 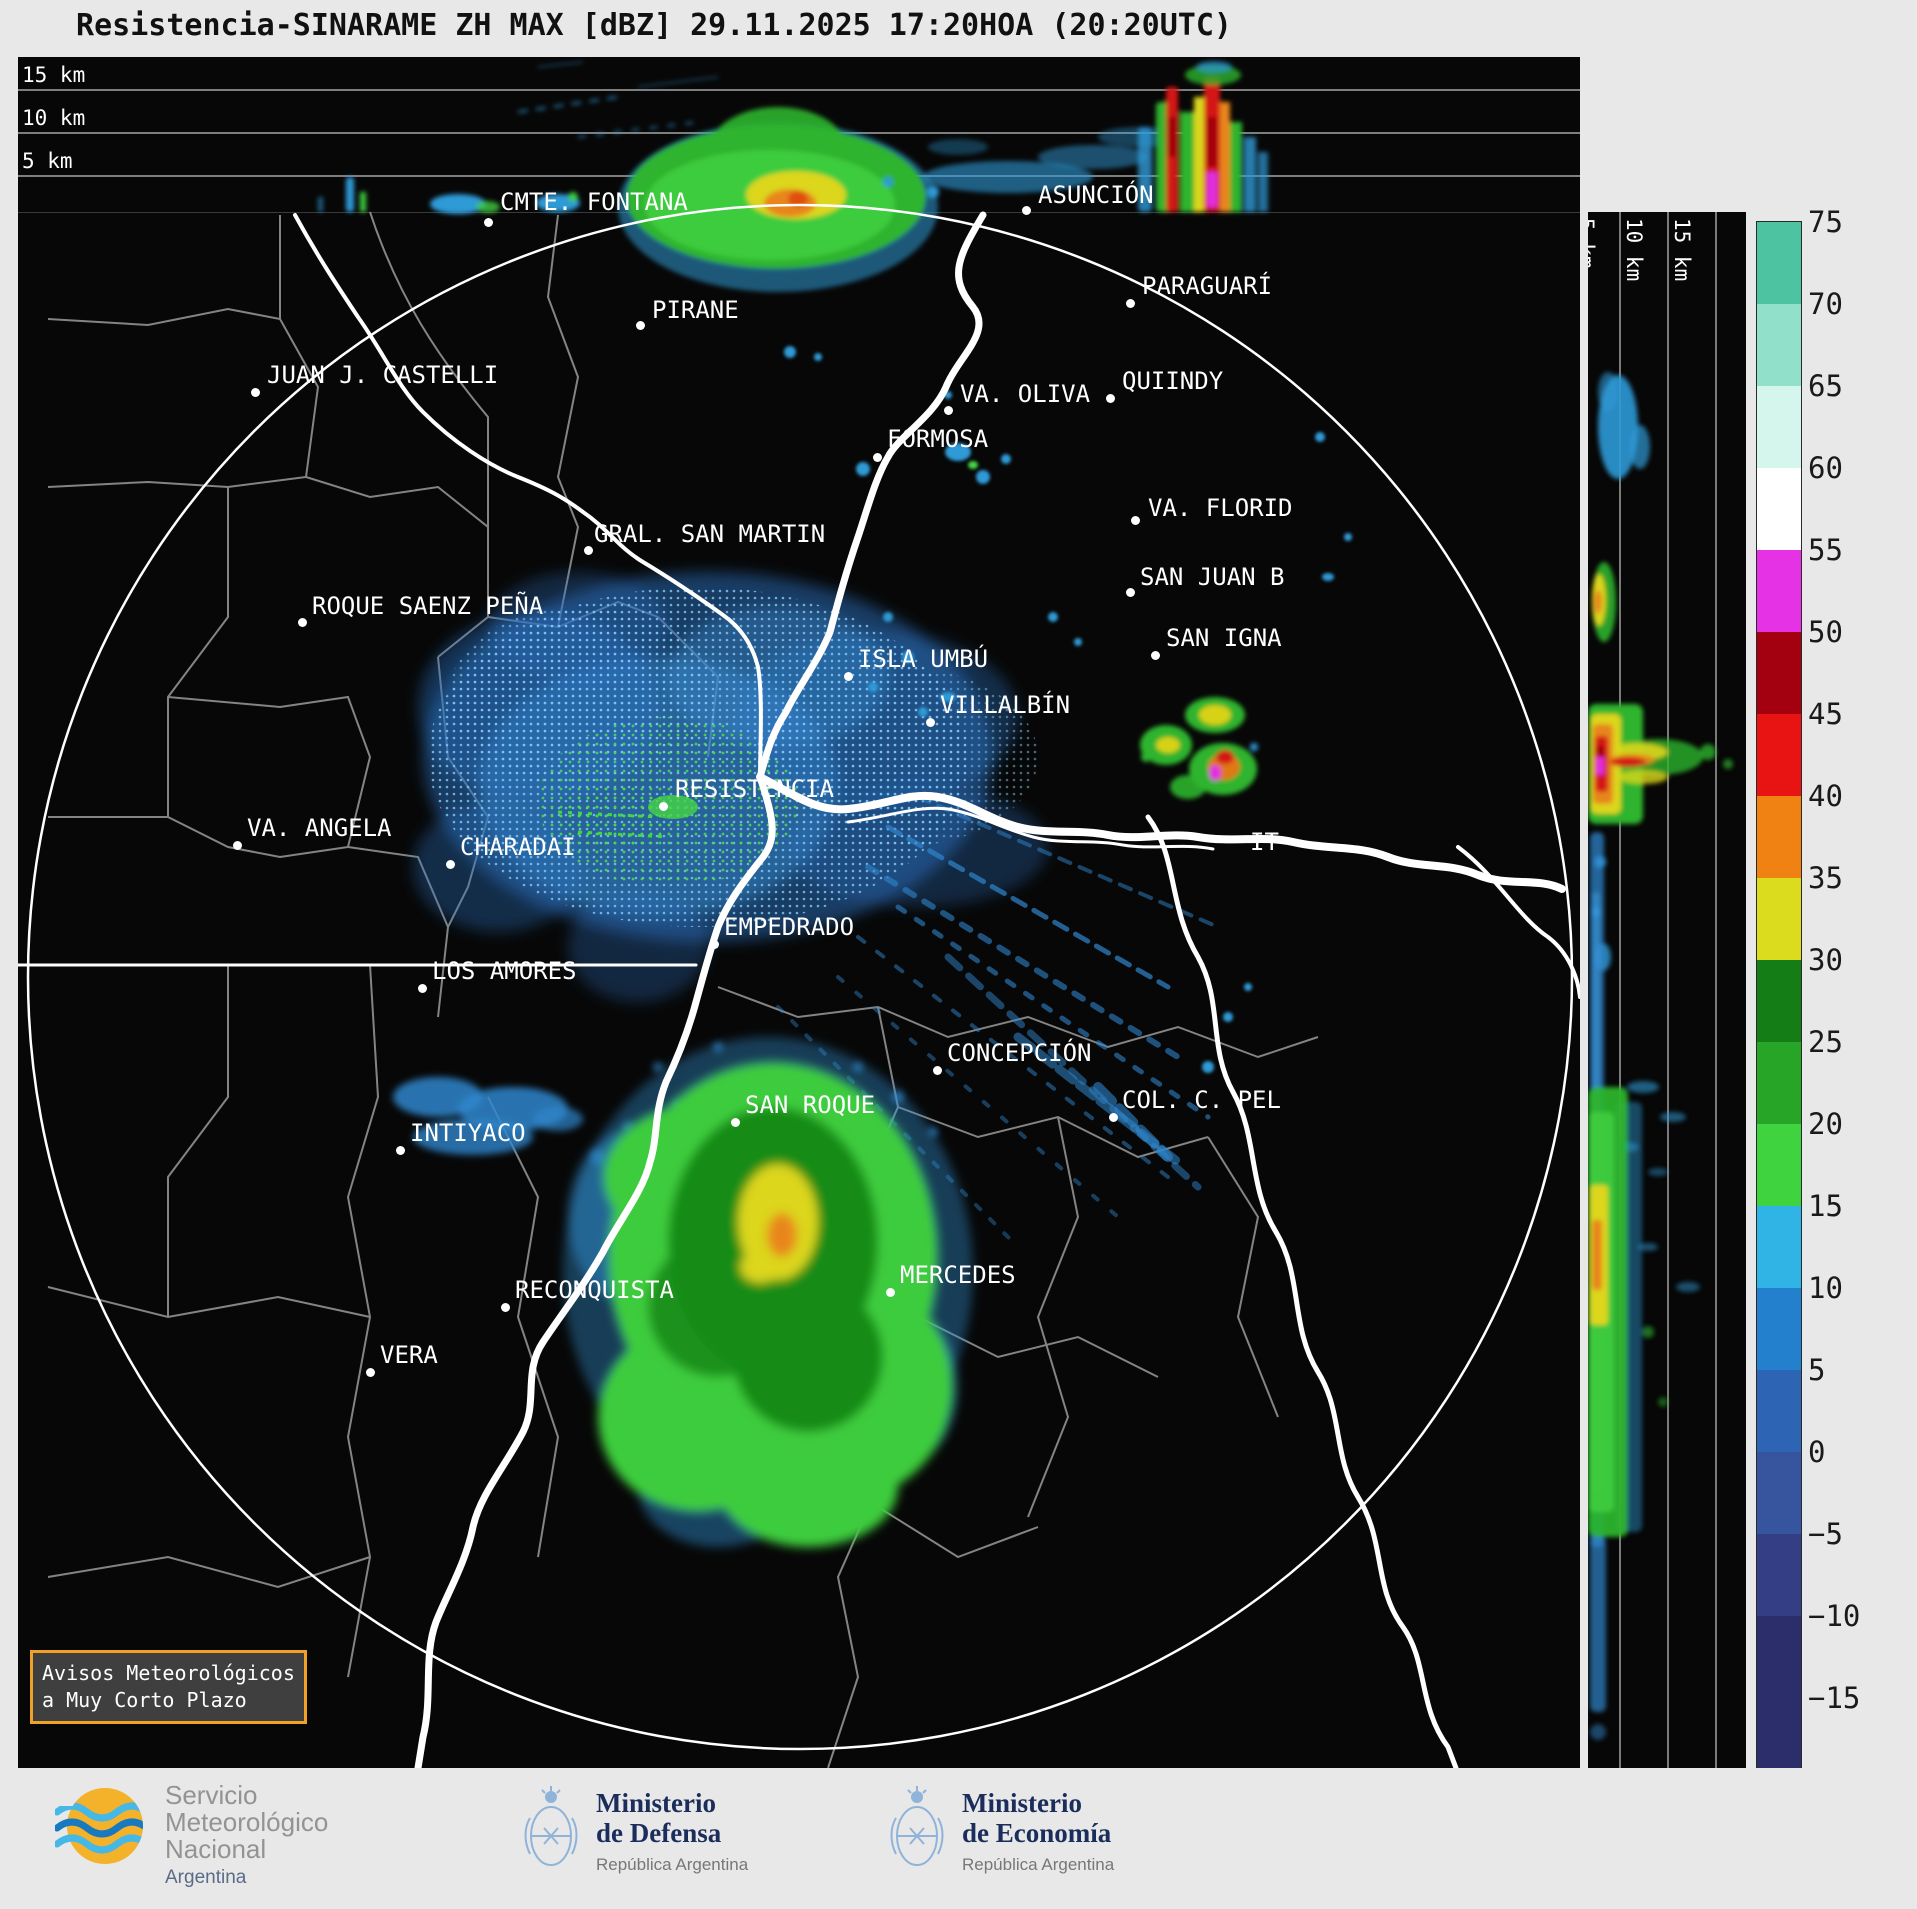 What do you see at coordinates (1779, 1733) in the screenshot?
I see `colorbar-underrange-band` at bounding box center [1779, 1733].